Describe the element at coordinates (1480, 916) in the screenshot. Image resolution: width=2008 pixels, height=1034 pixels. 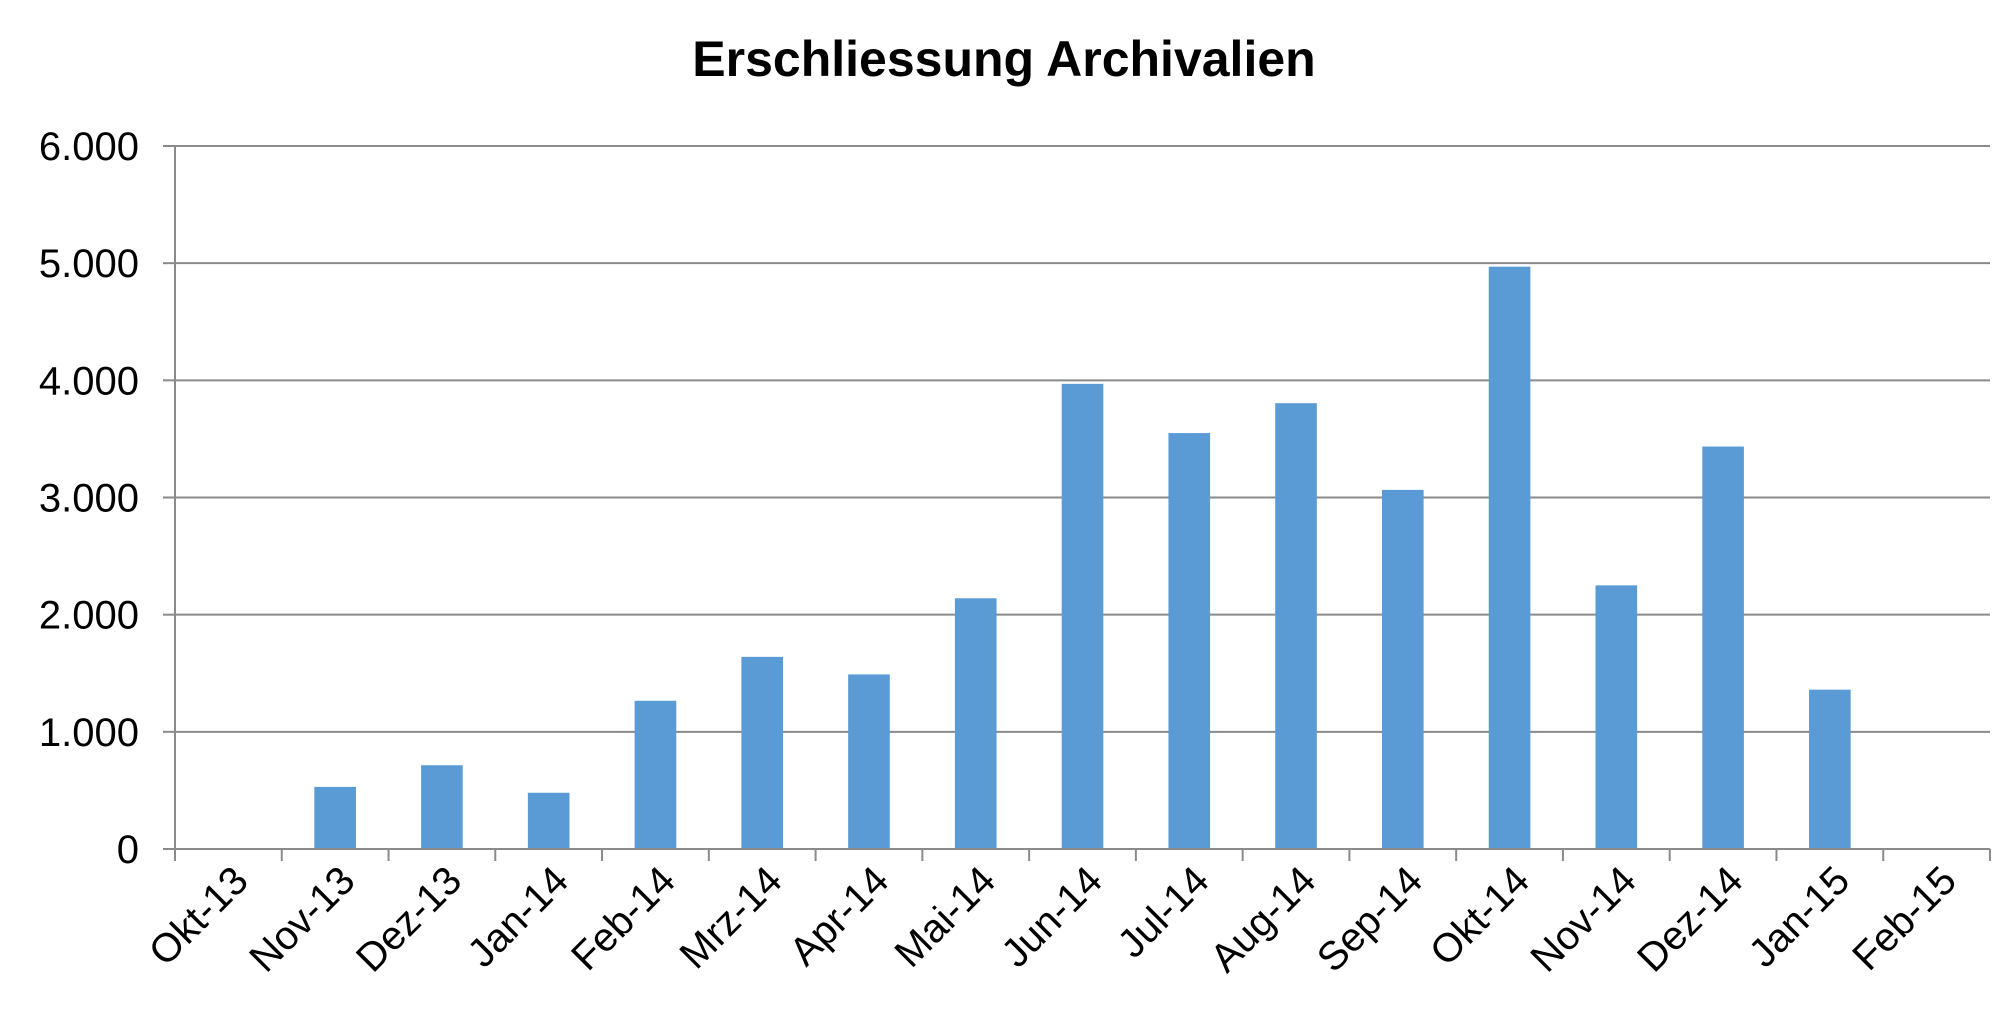
I see `x-tick-label: Okt-14` at that location.